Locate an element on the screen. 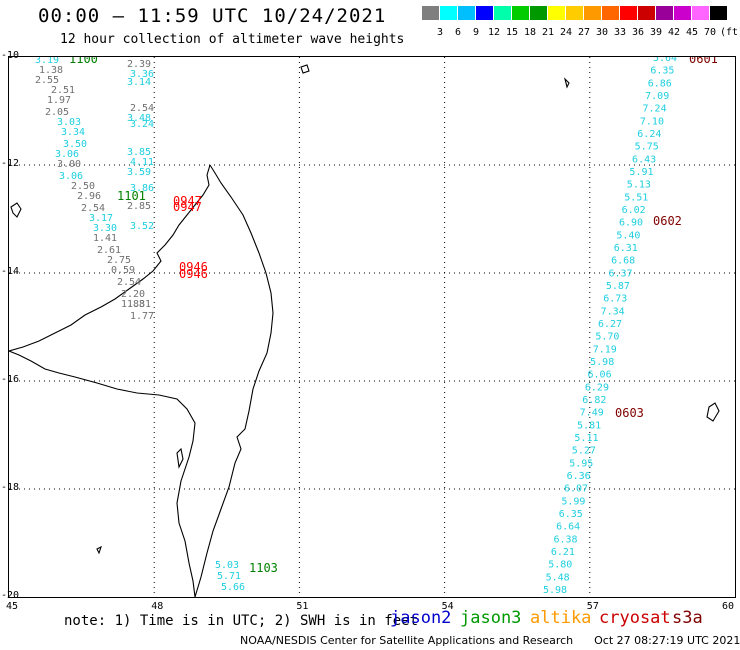 Image resolution: width=740 pixels, height=650 pixels. pass-time-label: 0603 is located at coordinates (629, 413).